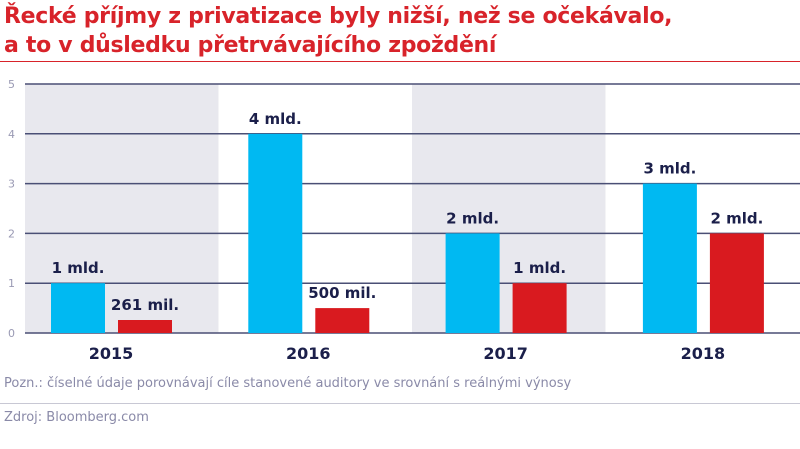 The image size is (800, 449). Describe the element at coordinates (11, 184) in the screenshot. I see `y-tick-label: 3` at that location.